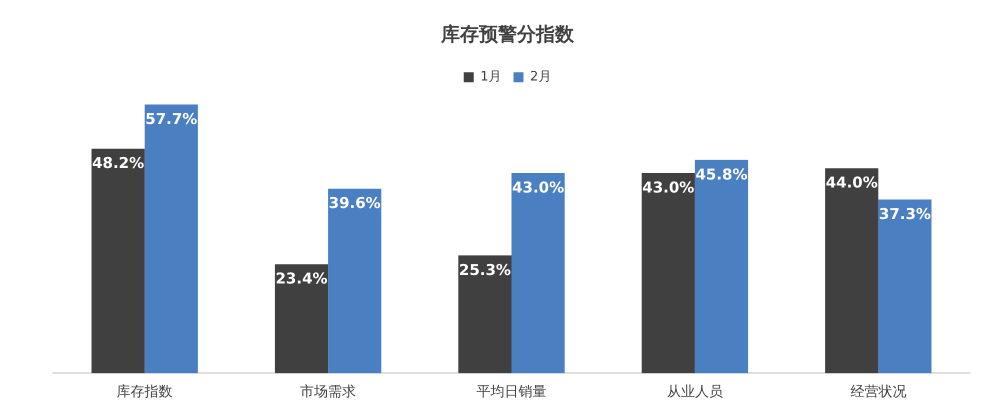  What do you see at coordinates (301, 279) in the screenshot?
I see `data-label: 23.4%` at bounding box center [301, 279].